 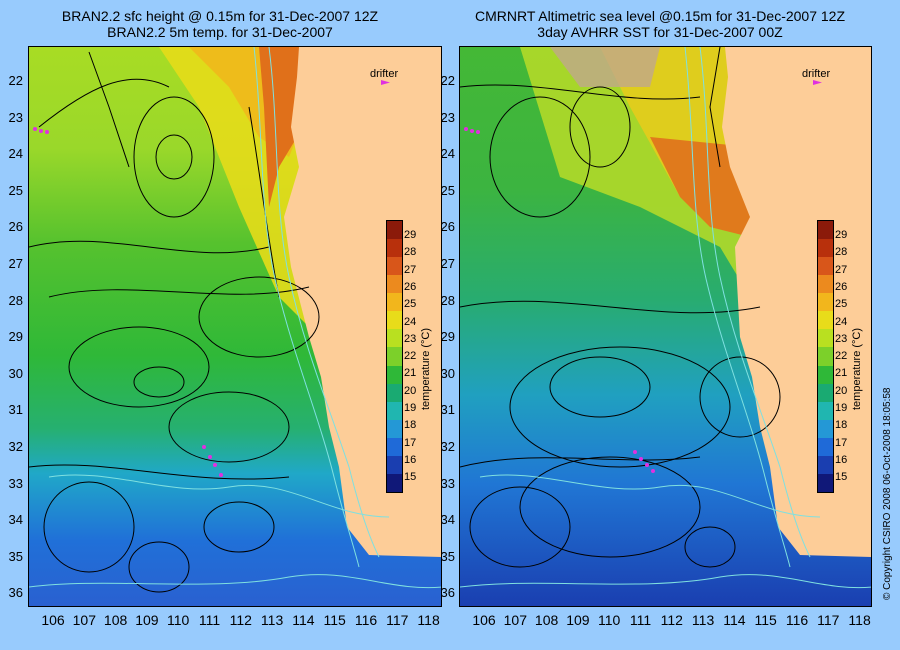 What do you see at coordinates (700, 187) in the screenshot?
I see `right-hot-coast` at bounding box center [700, 187].